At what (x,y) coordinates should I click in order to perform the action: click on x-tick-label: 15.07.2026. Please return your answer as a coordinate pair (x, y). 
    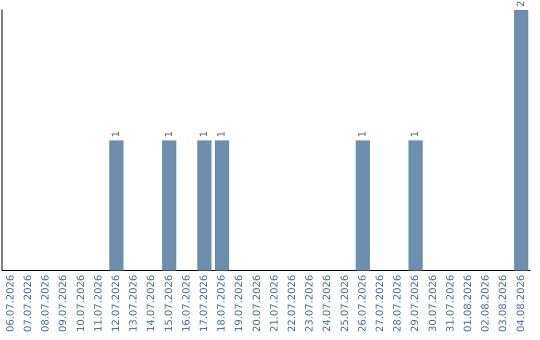
    Looking at the image, I should click on (169, 303).